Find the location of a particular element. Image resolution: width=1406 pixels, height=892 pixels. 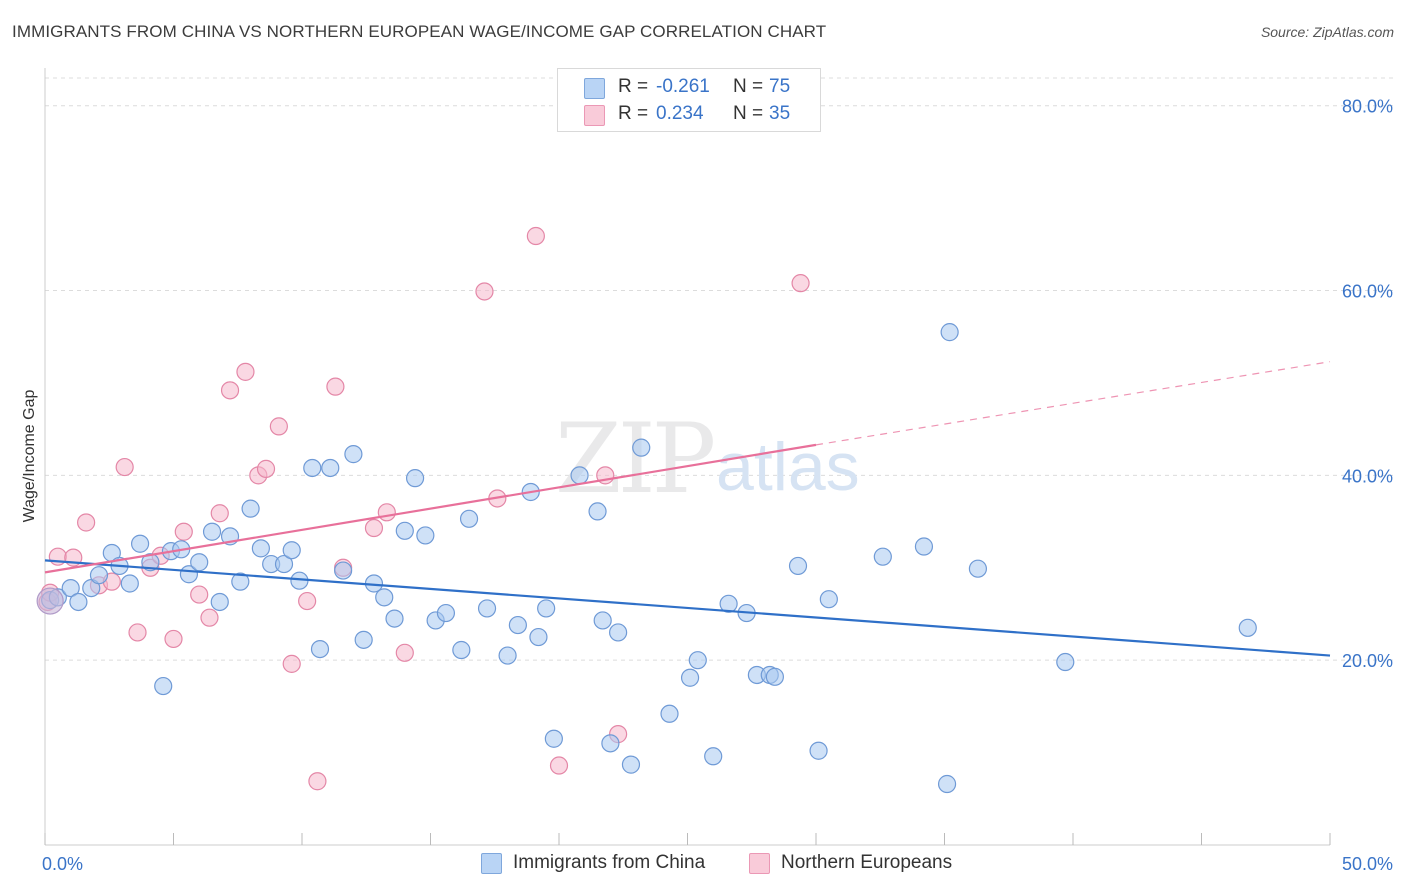

legend-swatch-china is located at coordinates (594, 88).